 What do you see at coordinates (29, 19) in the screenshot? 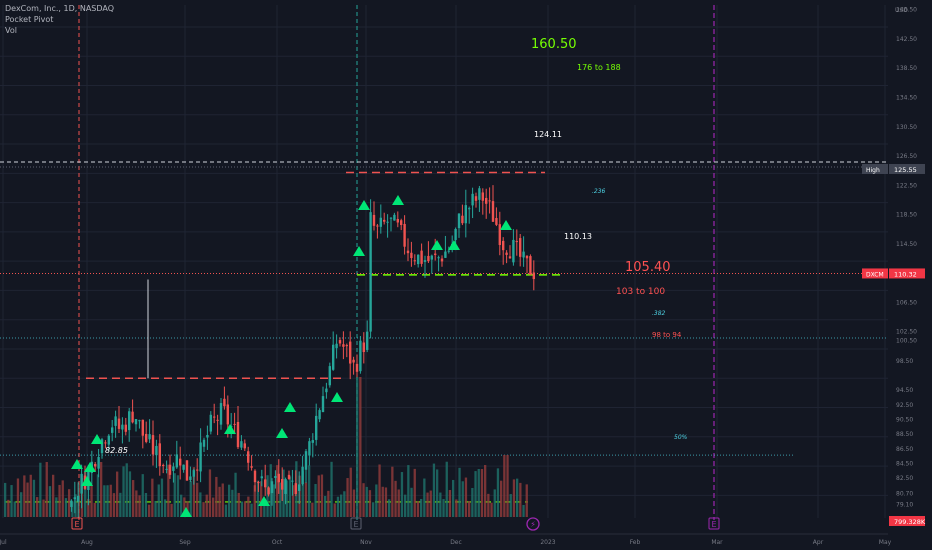
I see `indicator-pocket-pivot: Pocket Pivot` at bounding box center [29, 19].